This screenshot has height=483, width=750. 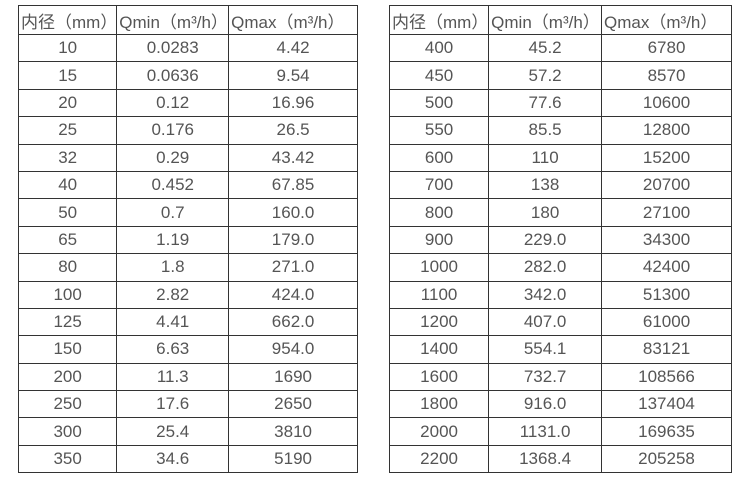 What do you see at coordinates (67, 377) in the screenshot?
I see `table-cell: 200` at bounding box center [67, 377].